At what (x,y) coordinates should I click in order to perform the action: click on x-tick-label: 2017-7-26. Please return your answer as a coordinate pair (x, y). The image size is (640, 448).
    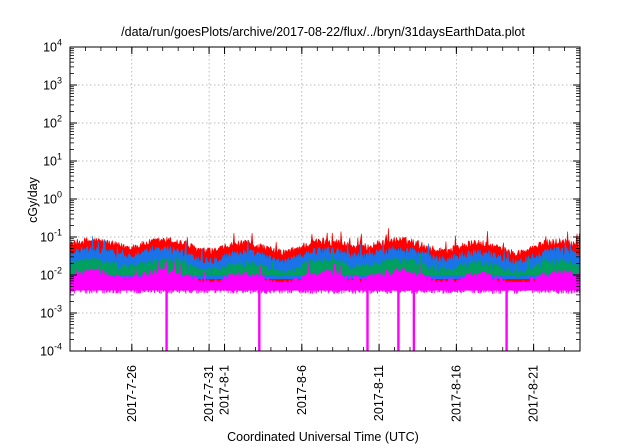
    Looking at the image, I should click on (132, 393).